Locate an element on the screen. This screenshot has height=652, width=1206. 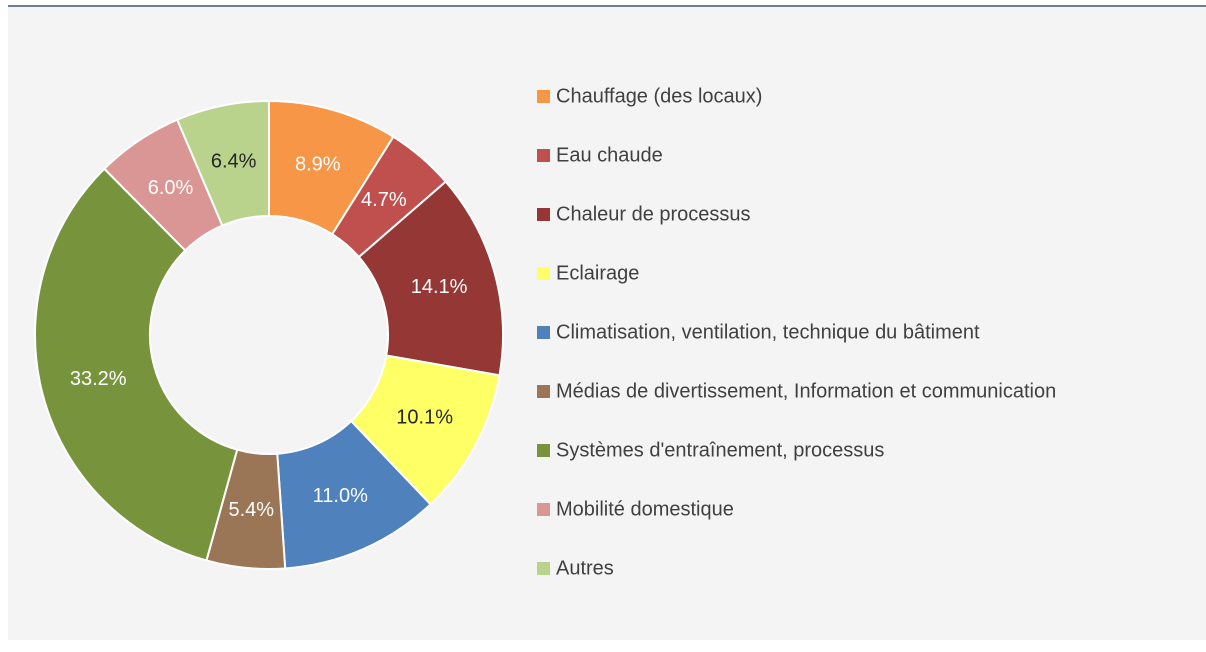
data-label: 10.1% is located at coordinates (424, 418).